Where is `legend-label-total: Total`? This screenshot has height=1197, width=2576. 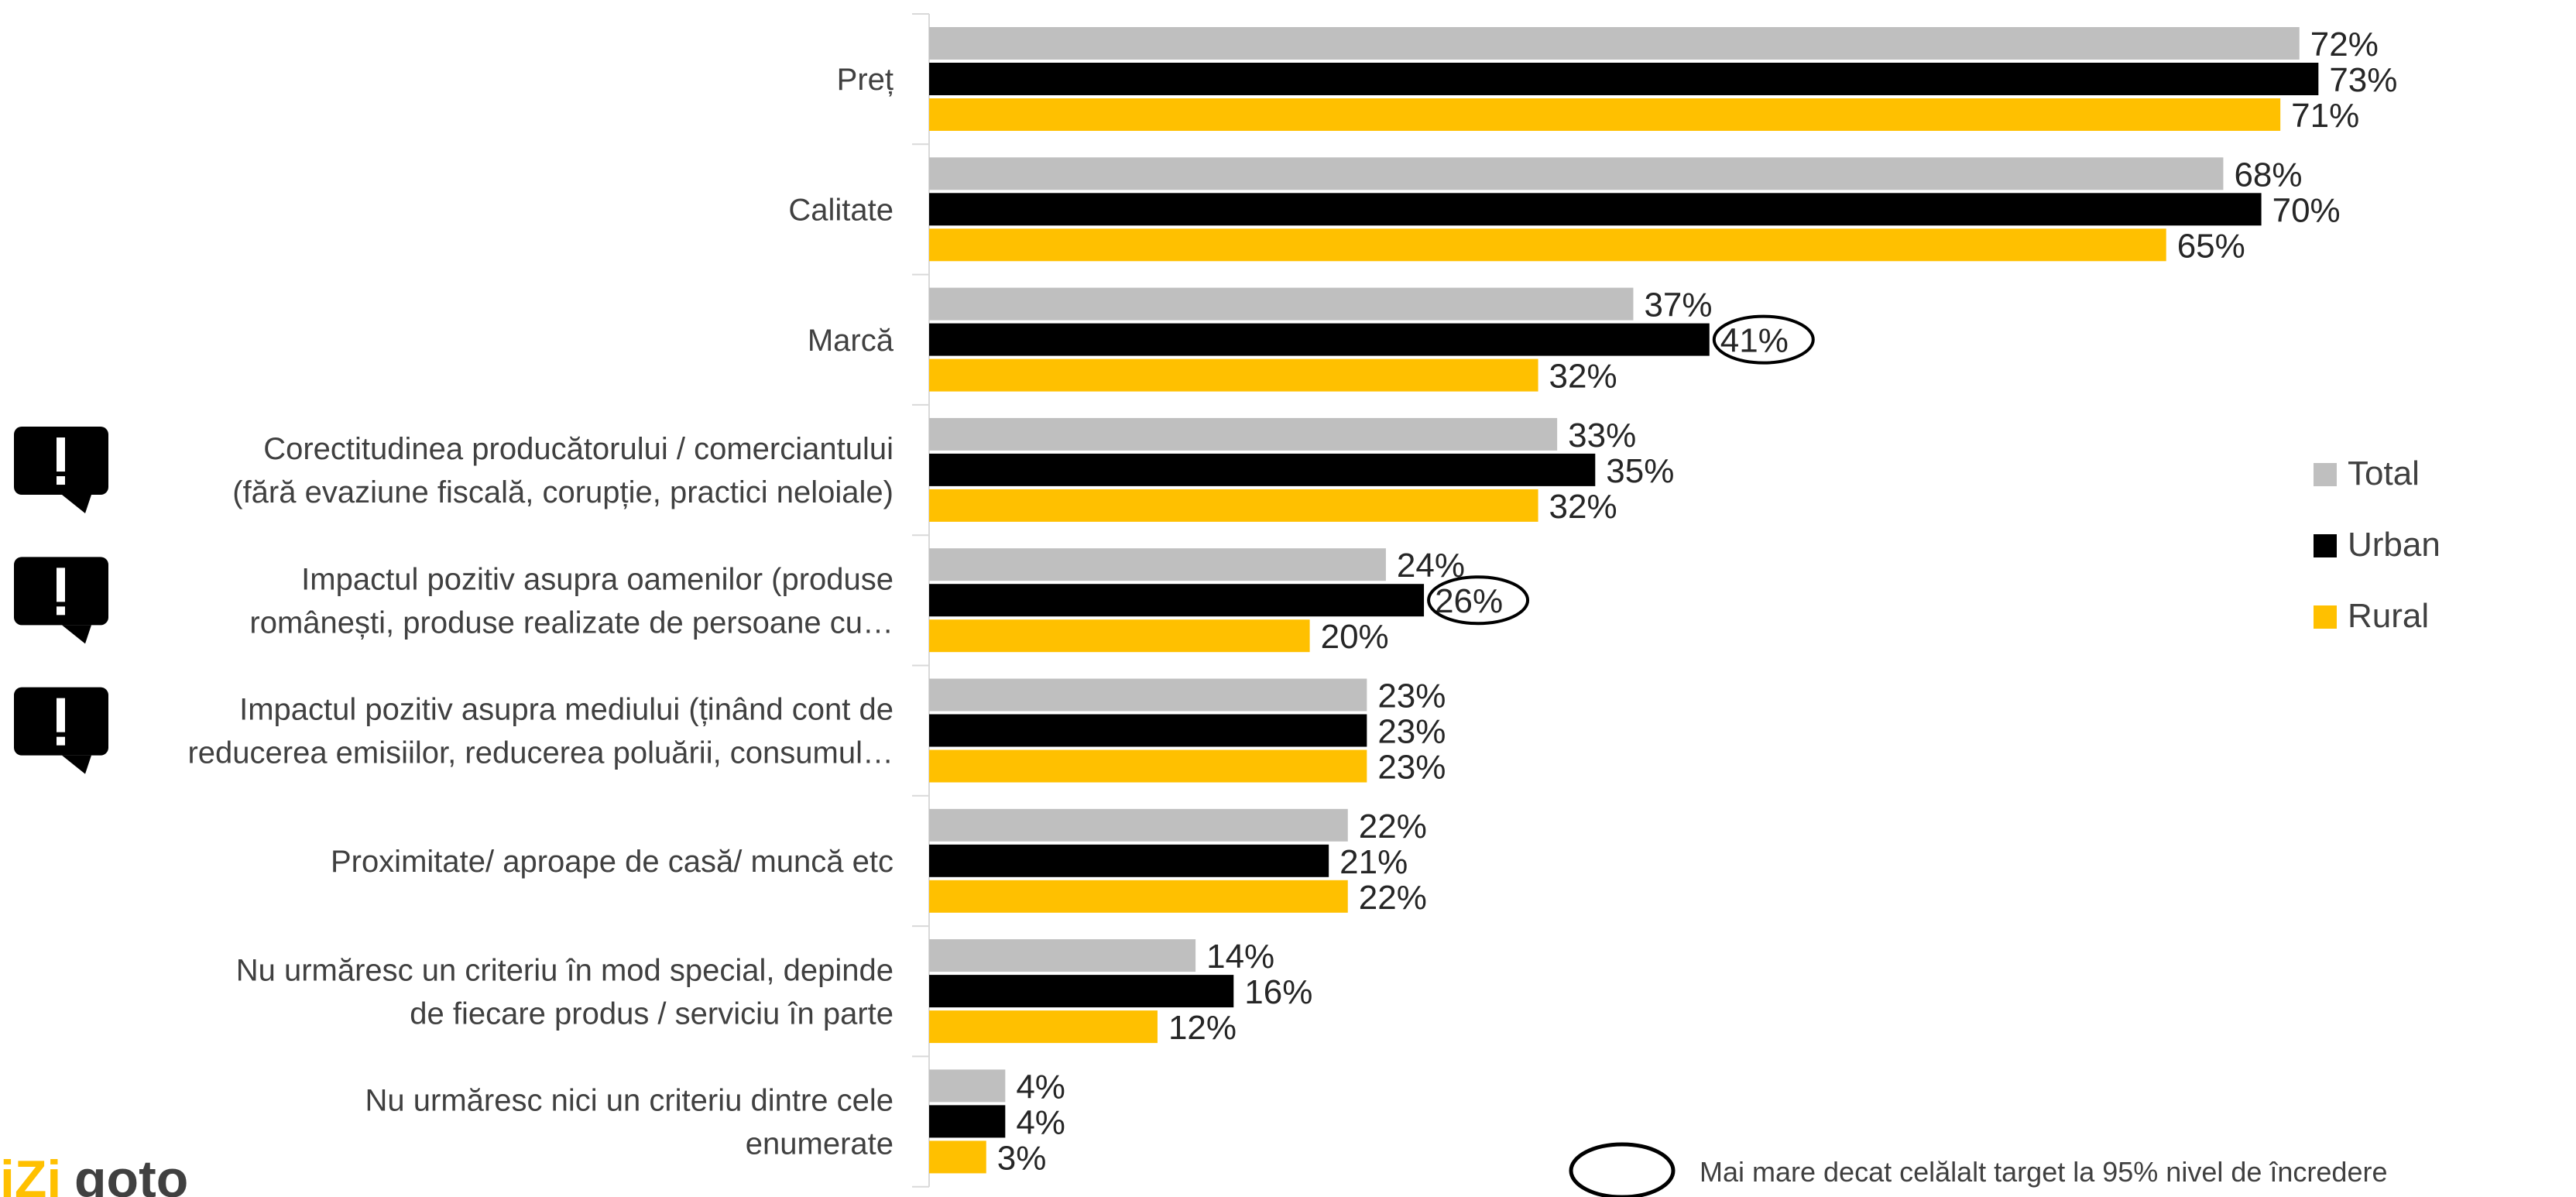 legend-label-total: Total is located at coordinates (2384, 473).